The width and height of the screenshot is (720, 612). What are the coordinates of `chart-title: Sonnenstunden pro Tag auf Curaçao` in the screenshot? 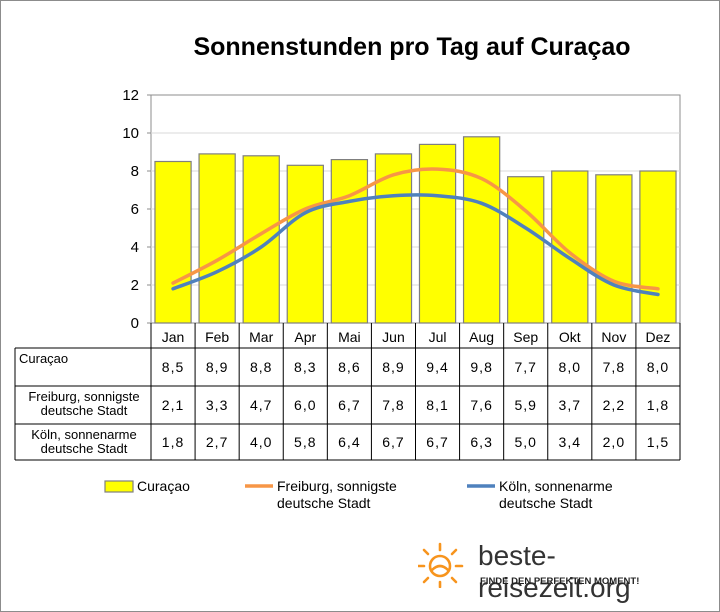 It's located at (411, 47).